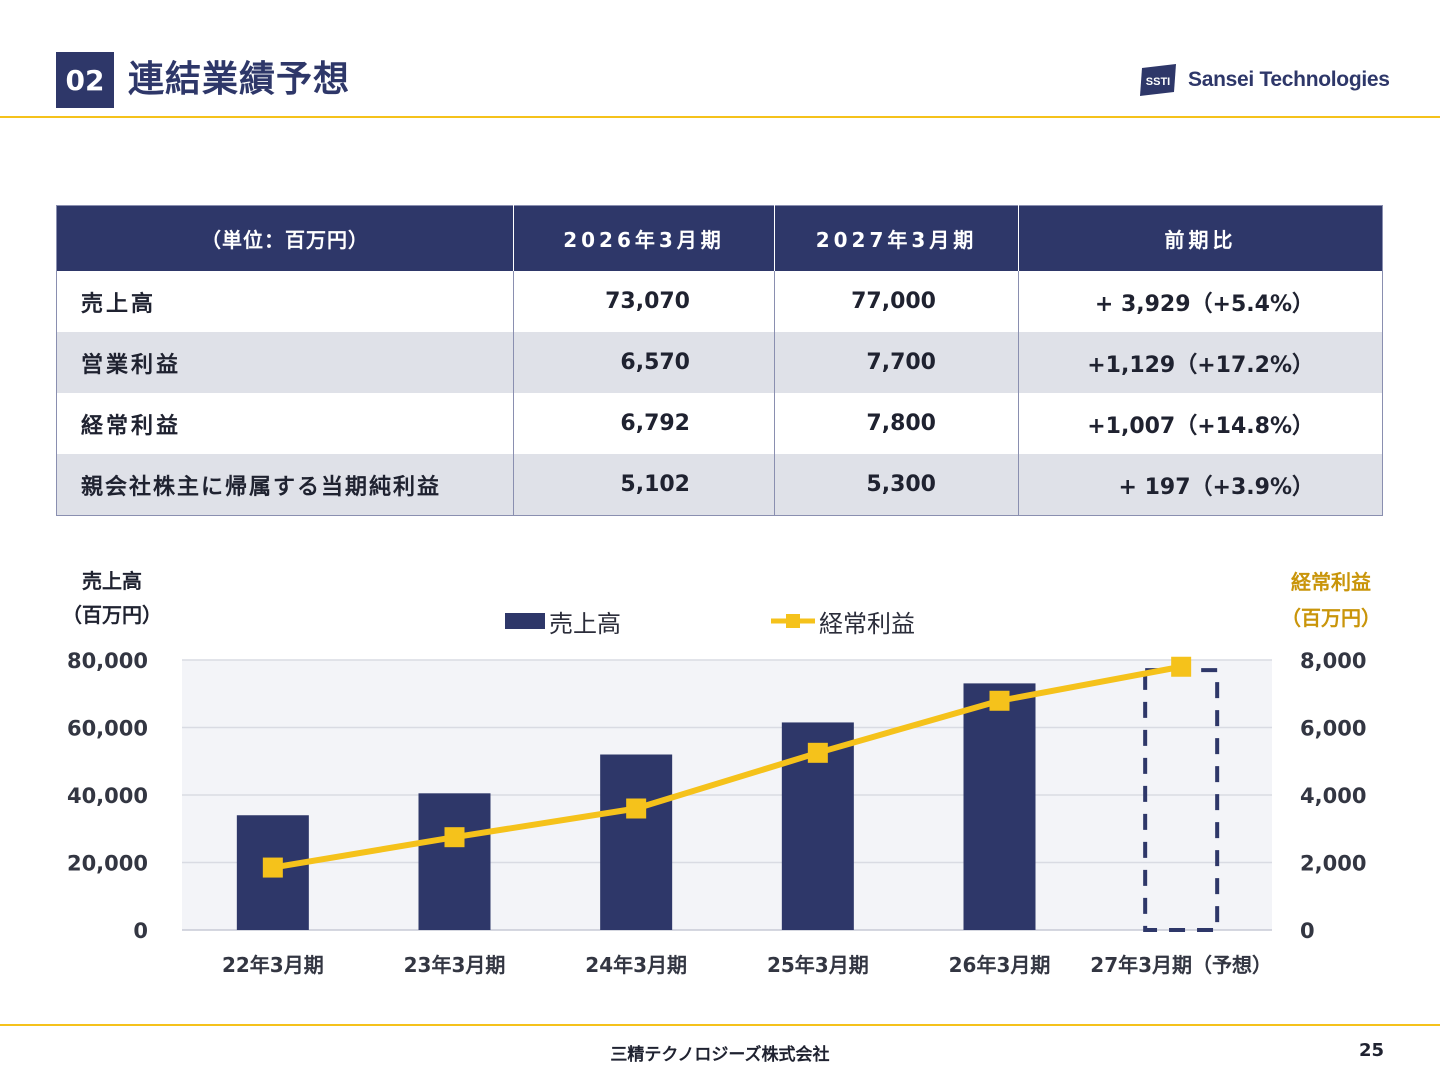 The image size is (1440, 1080). What do you see at coordinates (644, 238) in the screenshot?
I see `column-header-fy2026: 2026年3月期` at bounding box center [644, 238].